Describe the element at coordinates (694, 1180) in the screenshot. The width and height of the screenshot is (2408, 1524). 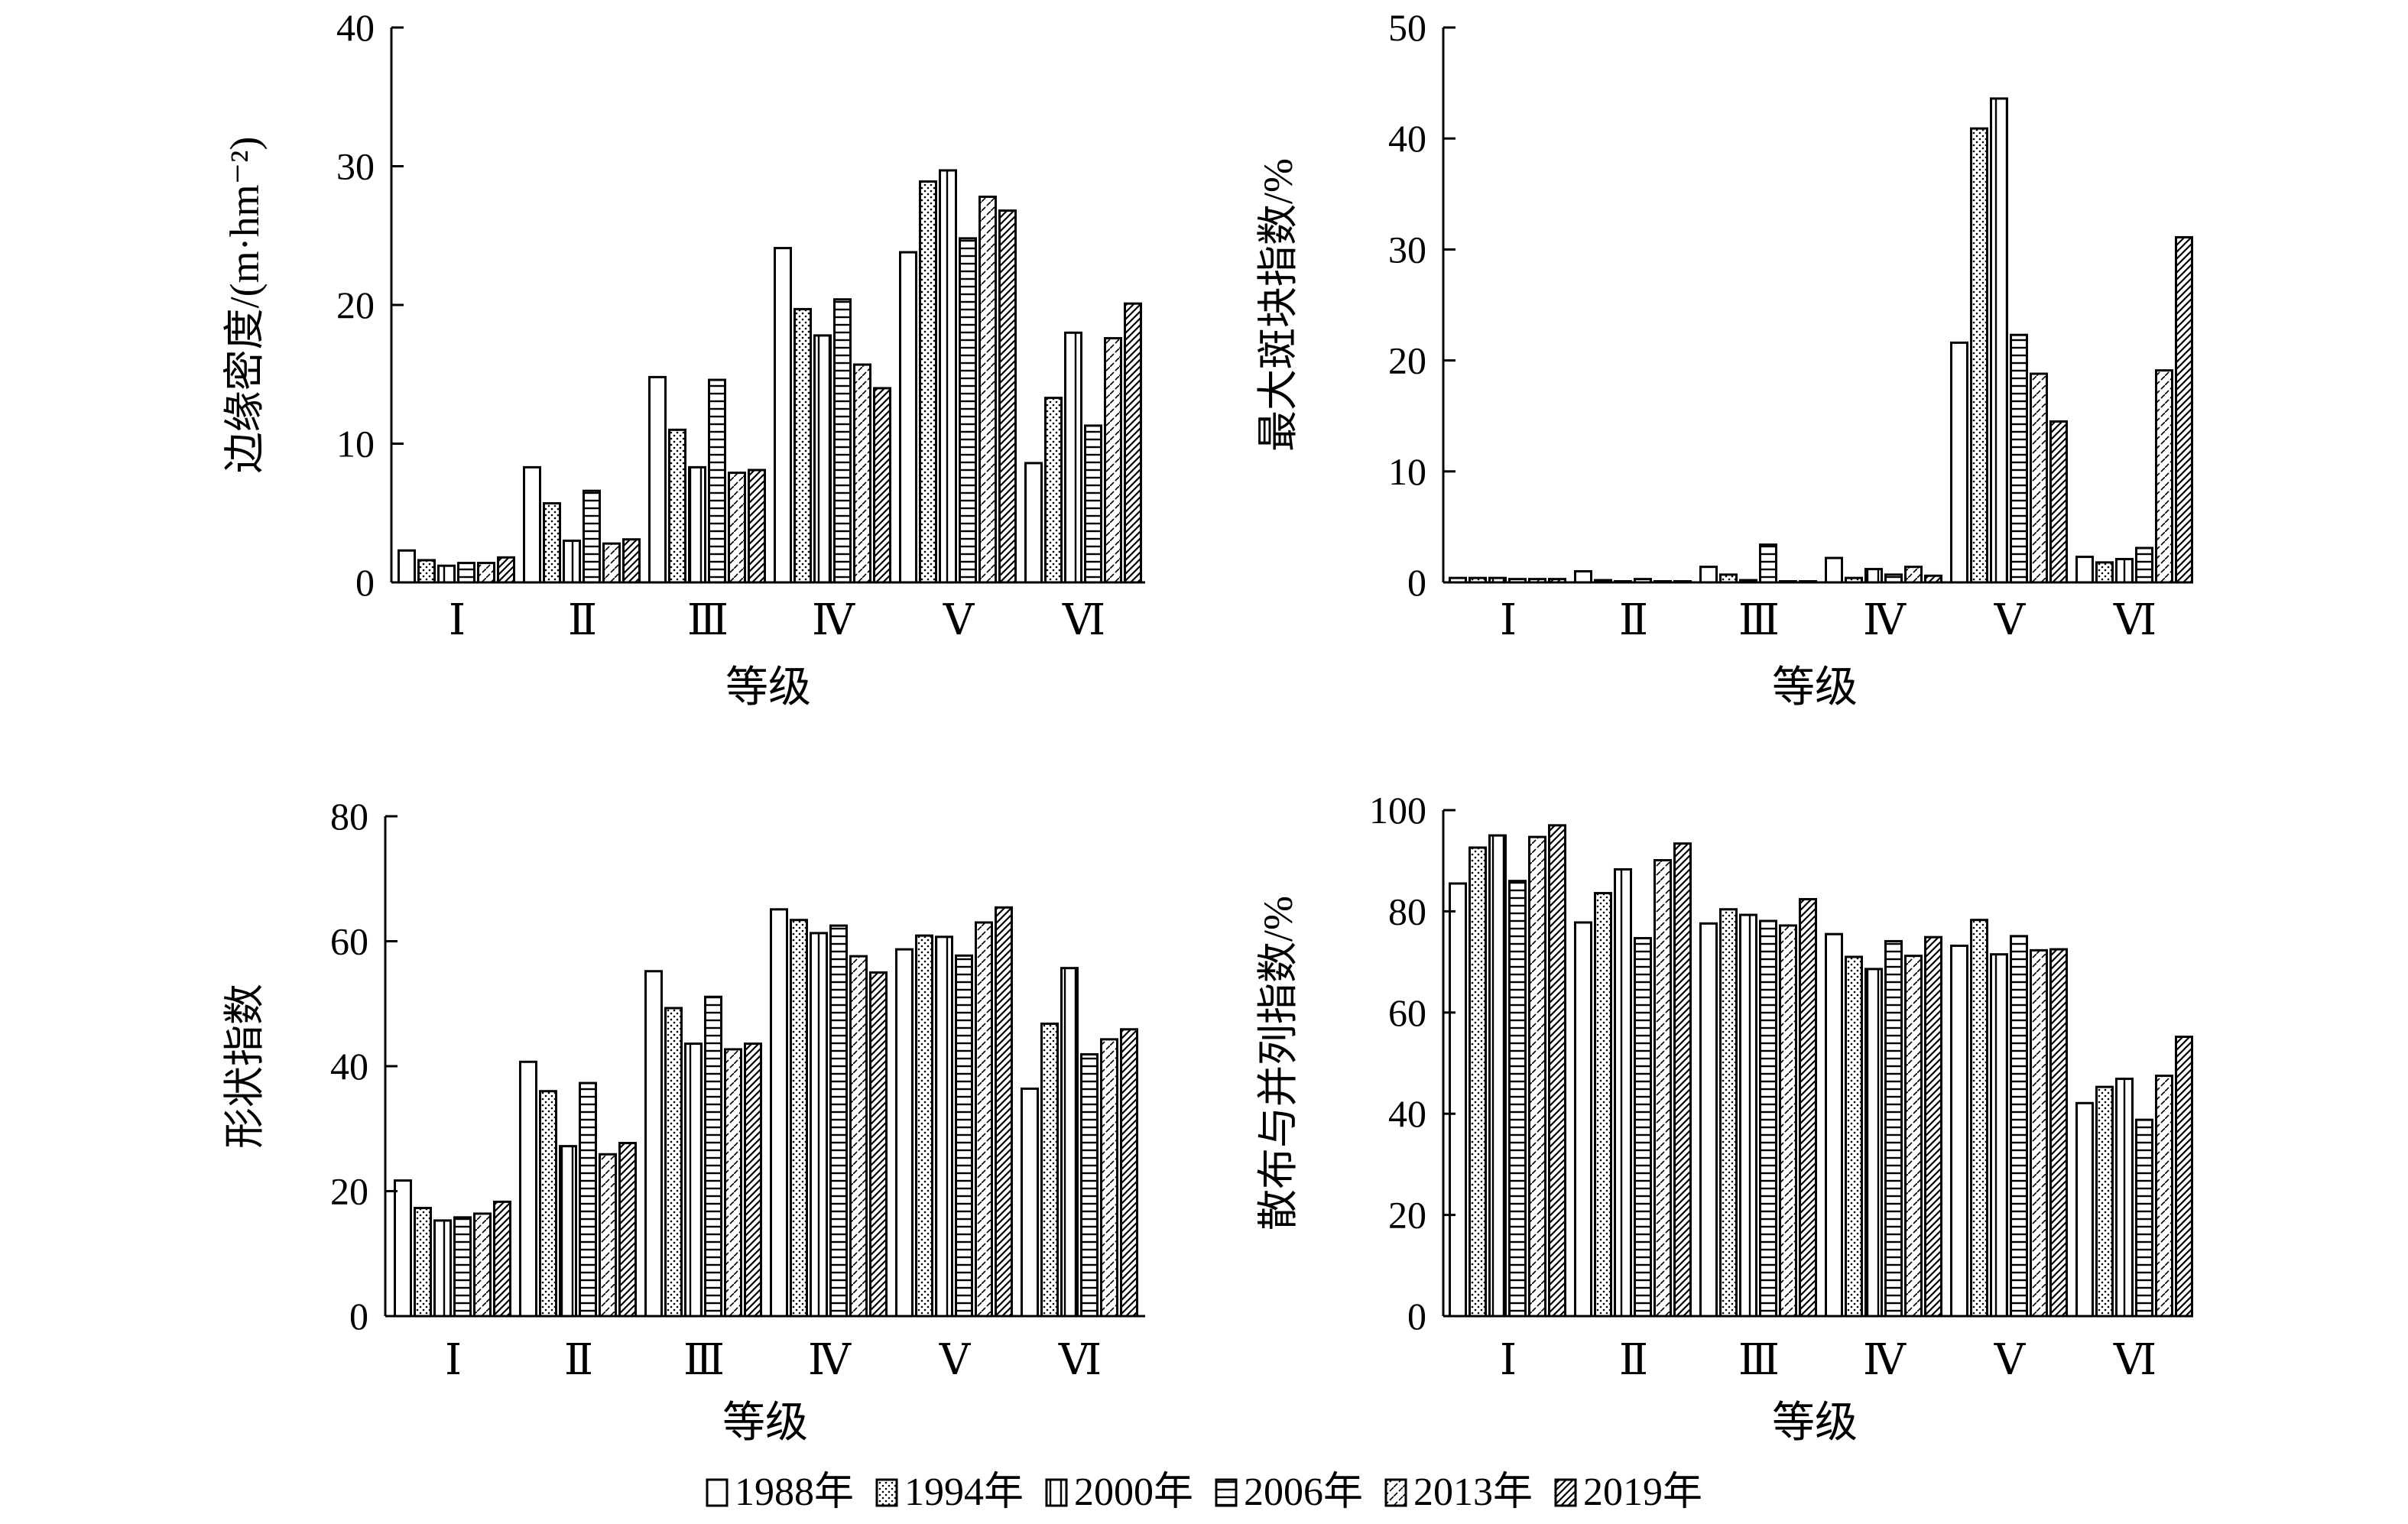
I see `bar-panel3-2000年-Ⅲ` at that location.